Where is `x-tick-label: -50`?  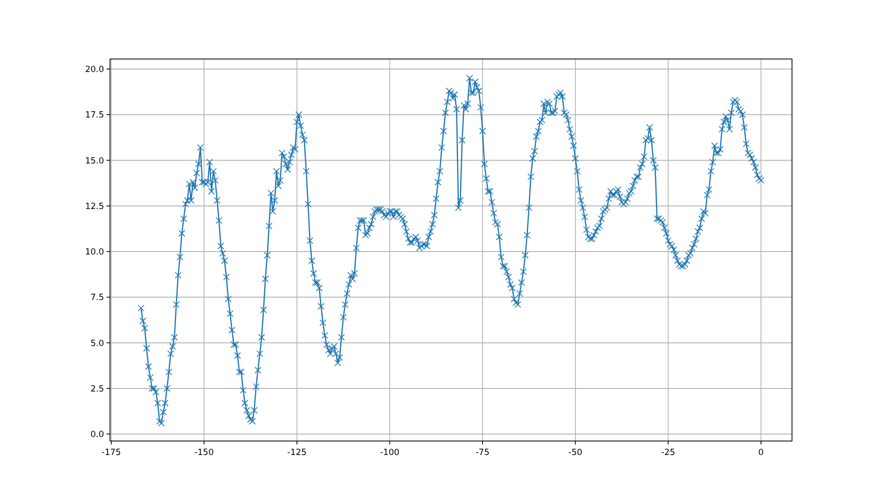
x-tick-label: -50 is located at coordinates (575, 453).